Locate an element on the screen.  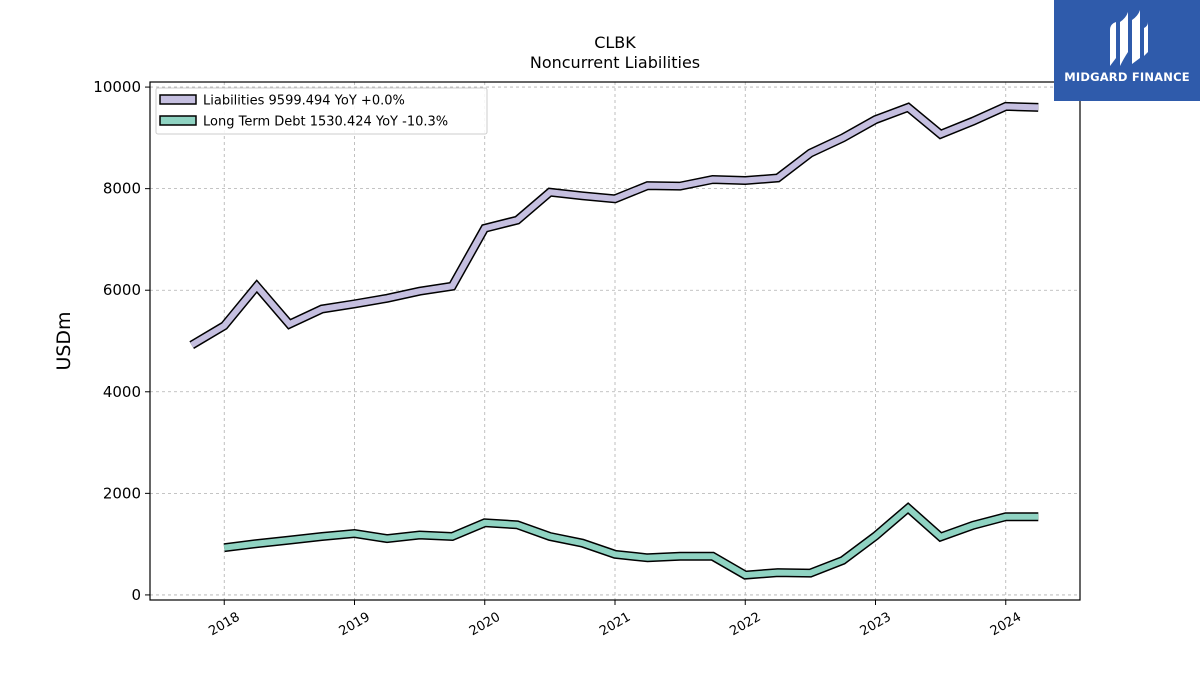
brand-logo: MIDGARD FINANCE is located at coordinates (1127, 50).